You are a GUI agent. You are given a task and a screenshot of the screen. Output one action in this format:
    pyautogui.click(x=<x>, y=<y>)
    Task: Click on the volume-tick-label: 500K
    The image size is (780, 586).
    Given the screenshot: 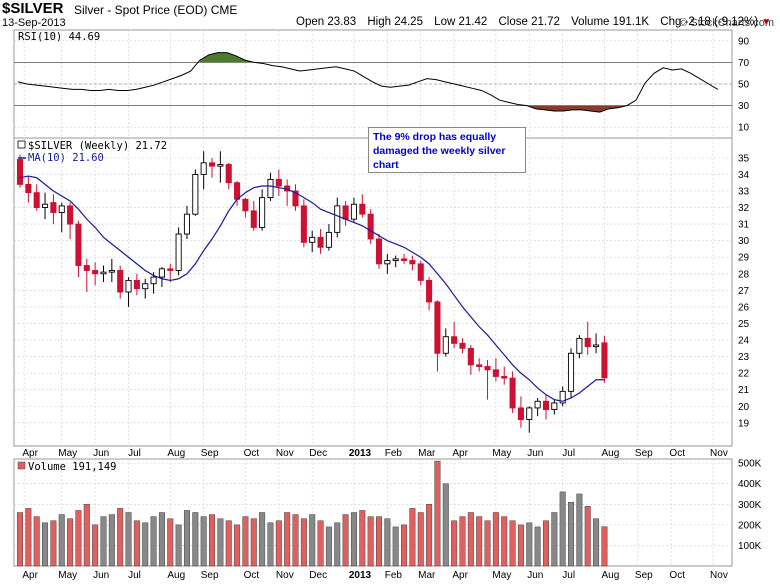 What is the action you would take?
    pyautogui.click(x=750, y=464)
    